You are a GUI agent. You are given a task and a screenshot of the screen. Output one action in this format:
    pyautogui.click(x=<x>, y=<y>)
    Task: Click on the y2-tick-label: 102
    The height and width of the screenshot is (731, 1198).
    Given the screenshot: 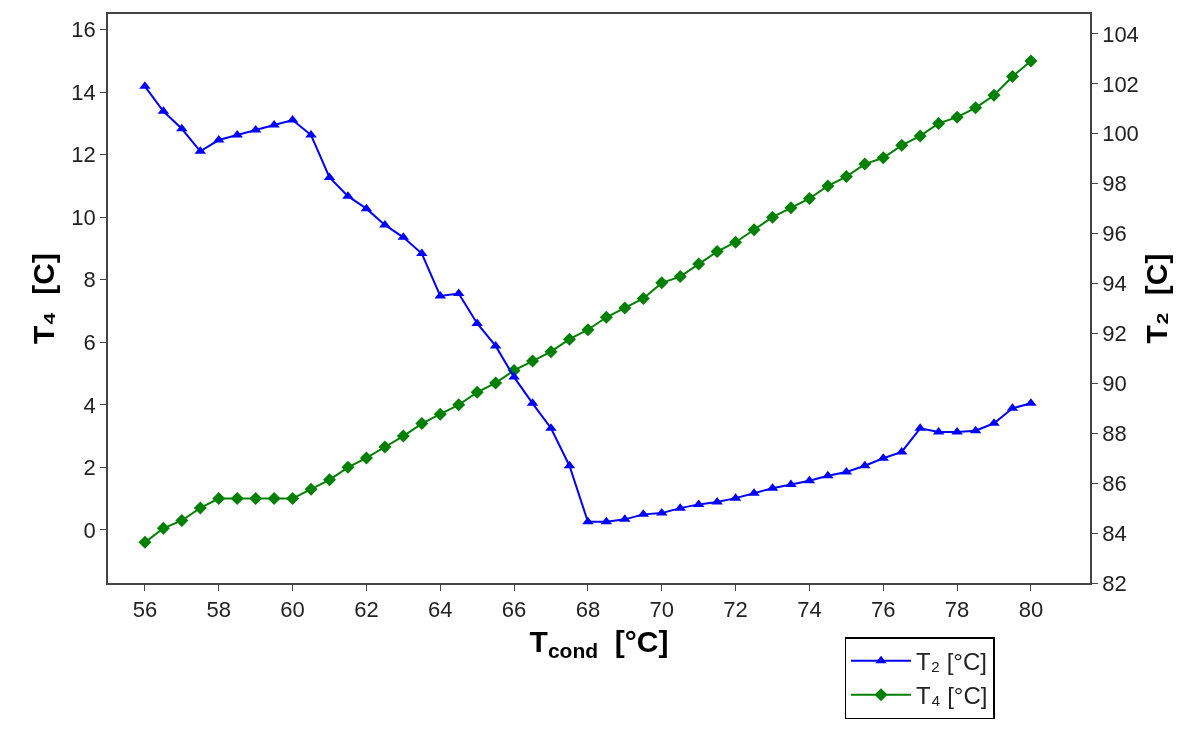 What is the action you would take?
    pyautogui.click(x=1120, y=84)
    